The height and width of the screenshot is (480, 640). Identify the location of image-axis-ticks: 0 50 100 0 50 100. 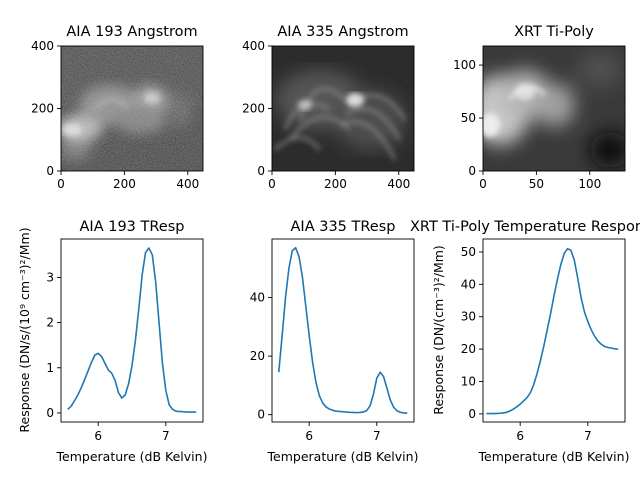
(527, 124).